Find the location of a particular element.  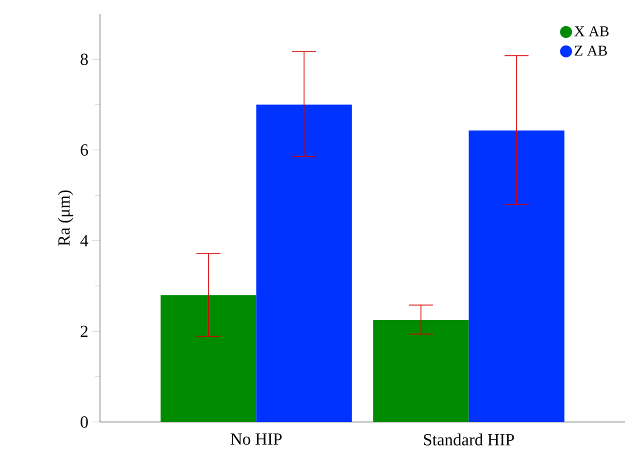

y-axis-title: Ra (μm) is located at coordinates (66, 218).